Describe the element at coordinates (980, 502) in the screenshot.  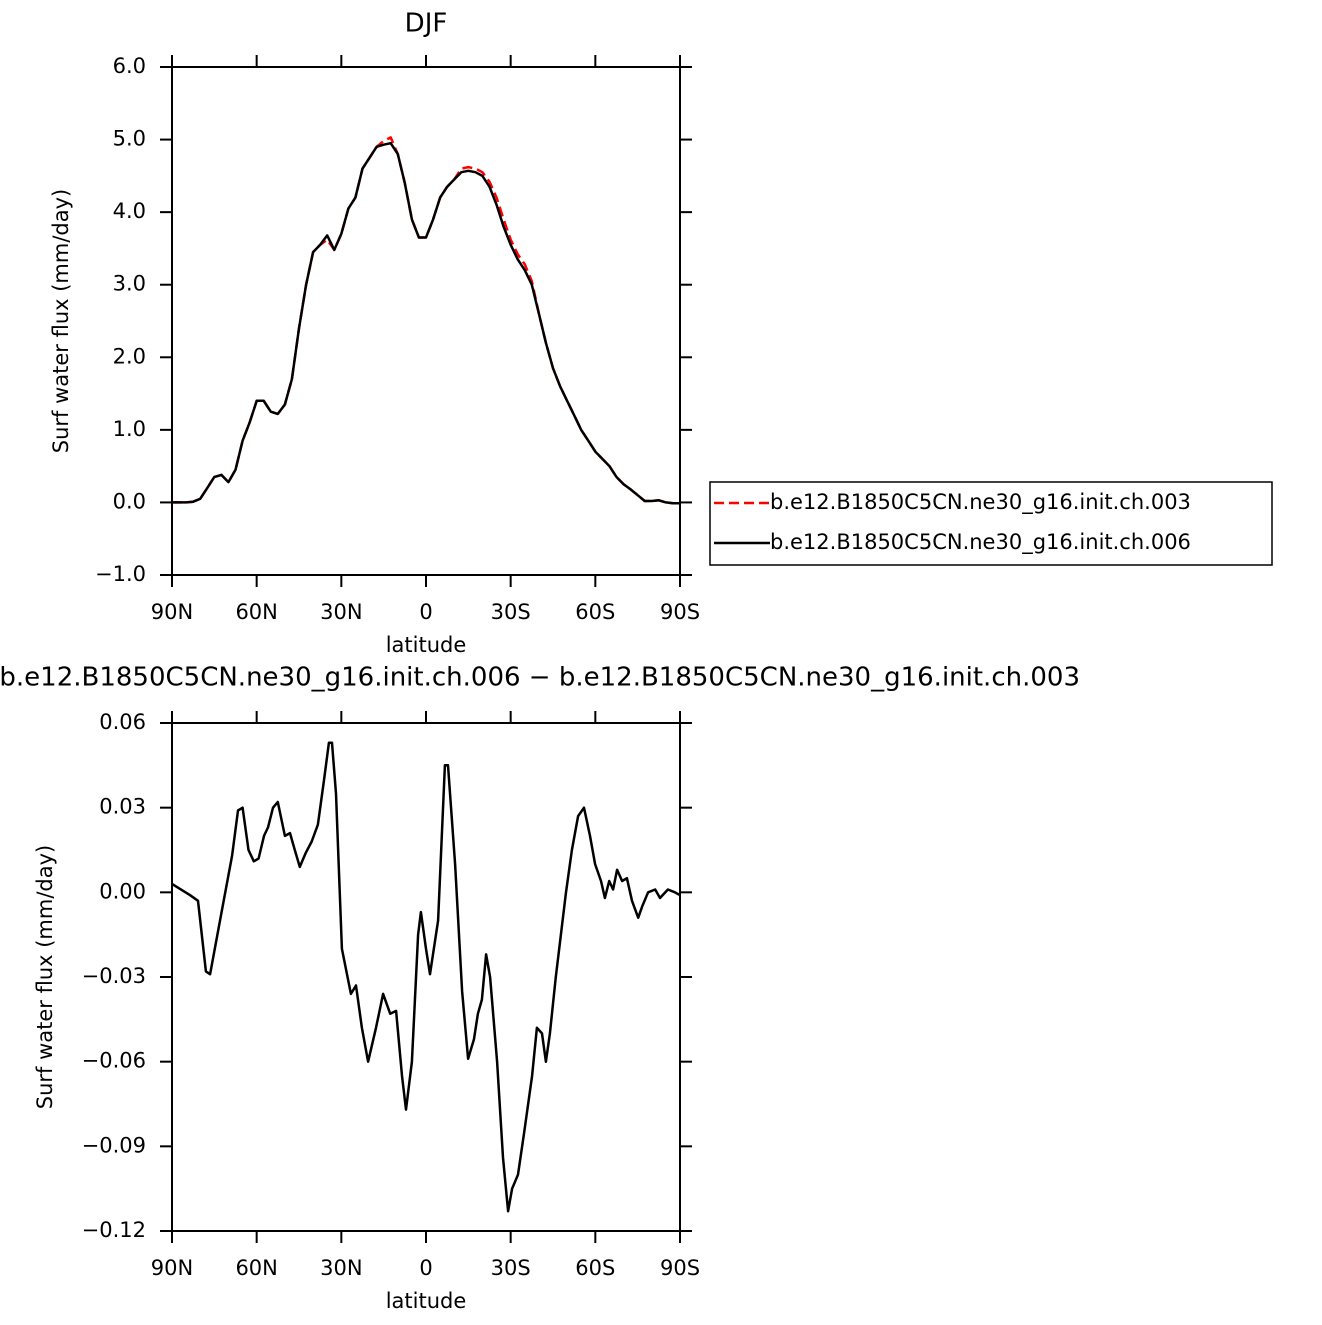
I see `legend-label: b.e12.B1850C5CN.ne30_g16.init.ch.003` at that location.